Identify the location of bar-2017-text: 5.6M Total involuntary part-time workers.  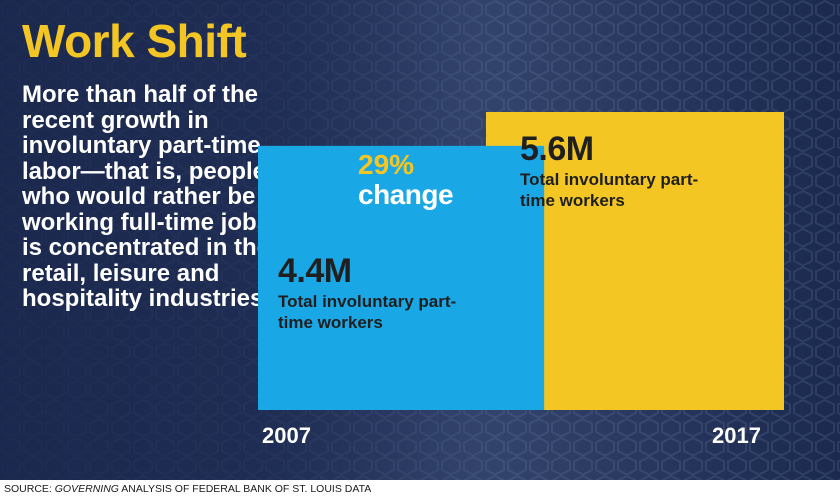
(615, 170).